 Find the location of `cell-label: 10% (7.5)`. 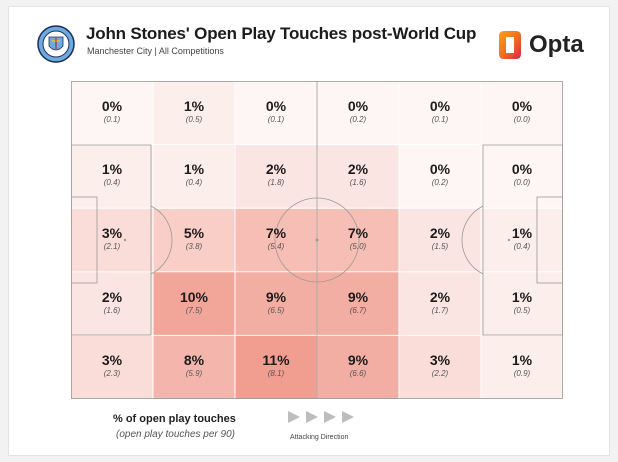

cell-label: 10% (7.5) is located at coordinates (194, 302).